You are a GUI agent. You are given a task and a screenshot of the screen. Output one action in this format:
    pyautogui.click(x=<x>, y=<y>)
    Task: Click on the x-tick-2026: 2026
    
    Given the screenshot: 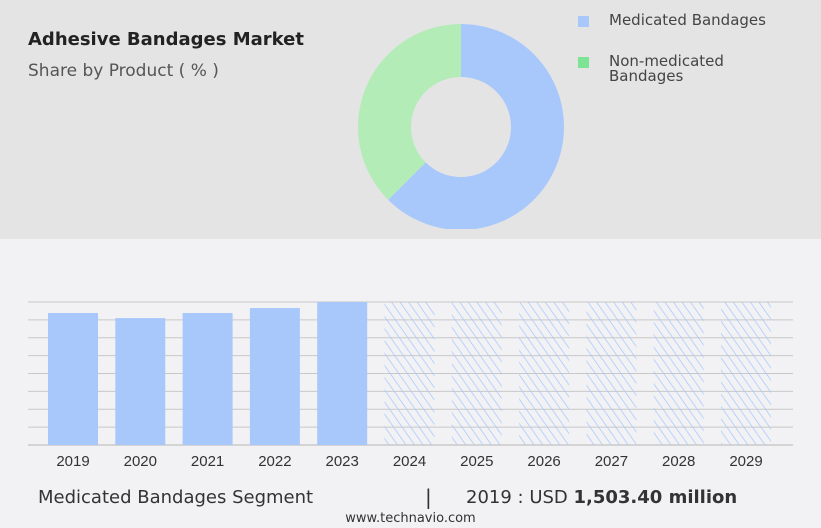 What is the action you would take?
    pyautogui.click(x=543, y=461)
    